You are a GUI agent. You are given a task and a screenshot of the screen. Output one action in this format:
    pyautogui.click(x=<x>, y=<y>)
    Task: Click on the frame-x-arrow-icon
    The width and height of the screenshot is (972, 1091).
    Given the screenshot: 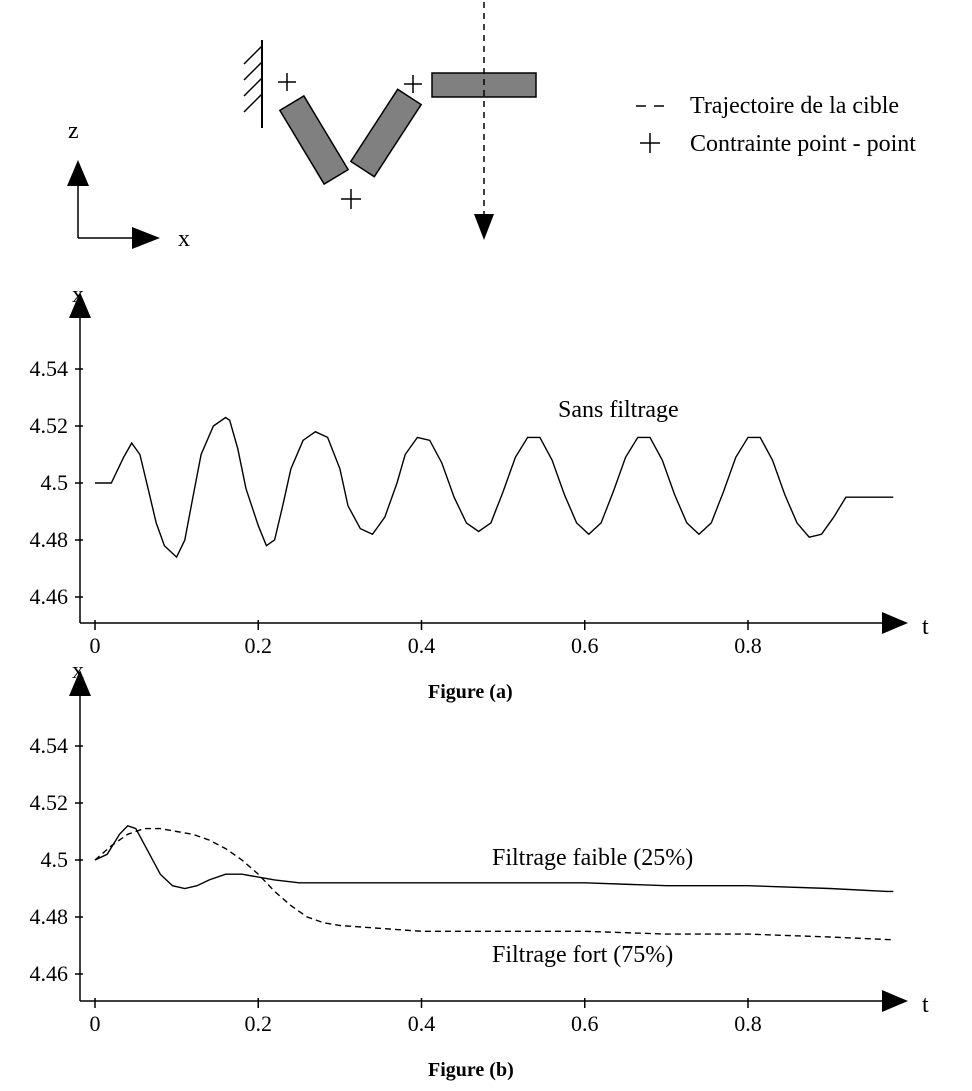 What is the action you would take?
    pyautogui.click(x=146, y=238)
    